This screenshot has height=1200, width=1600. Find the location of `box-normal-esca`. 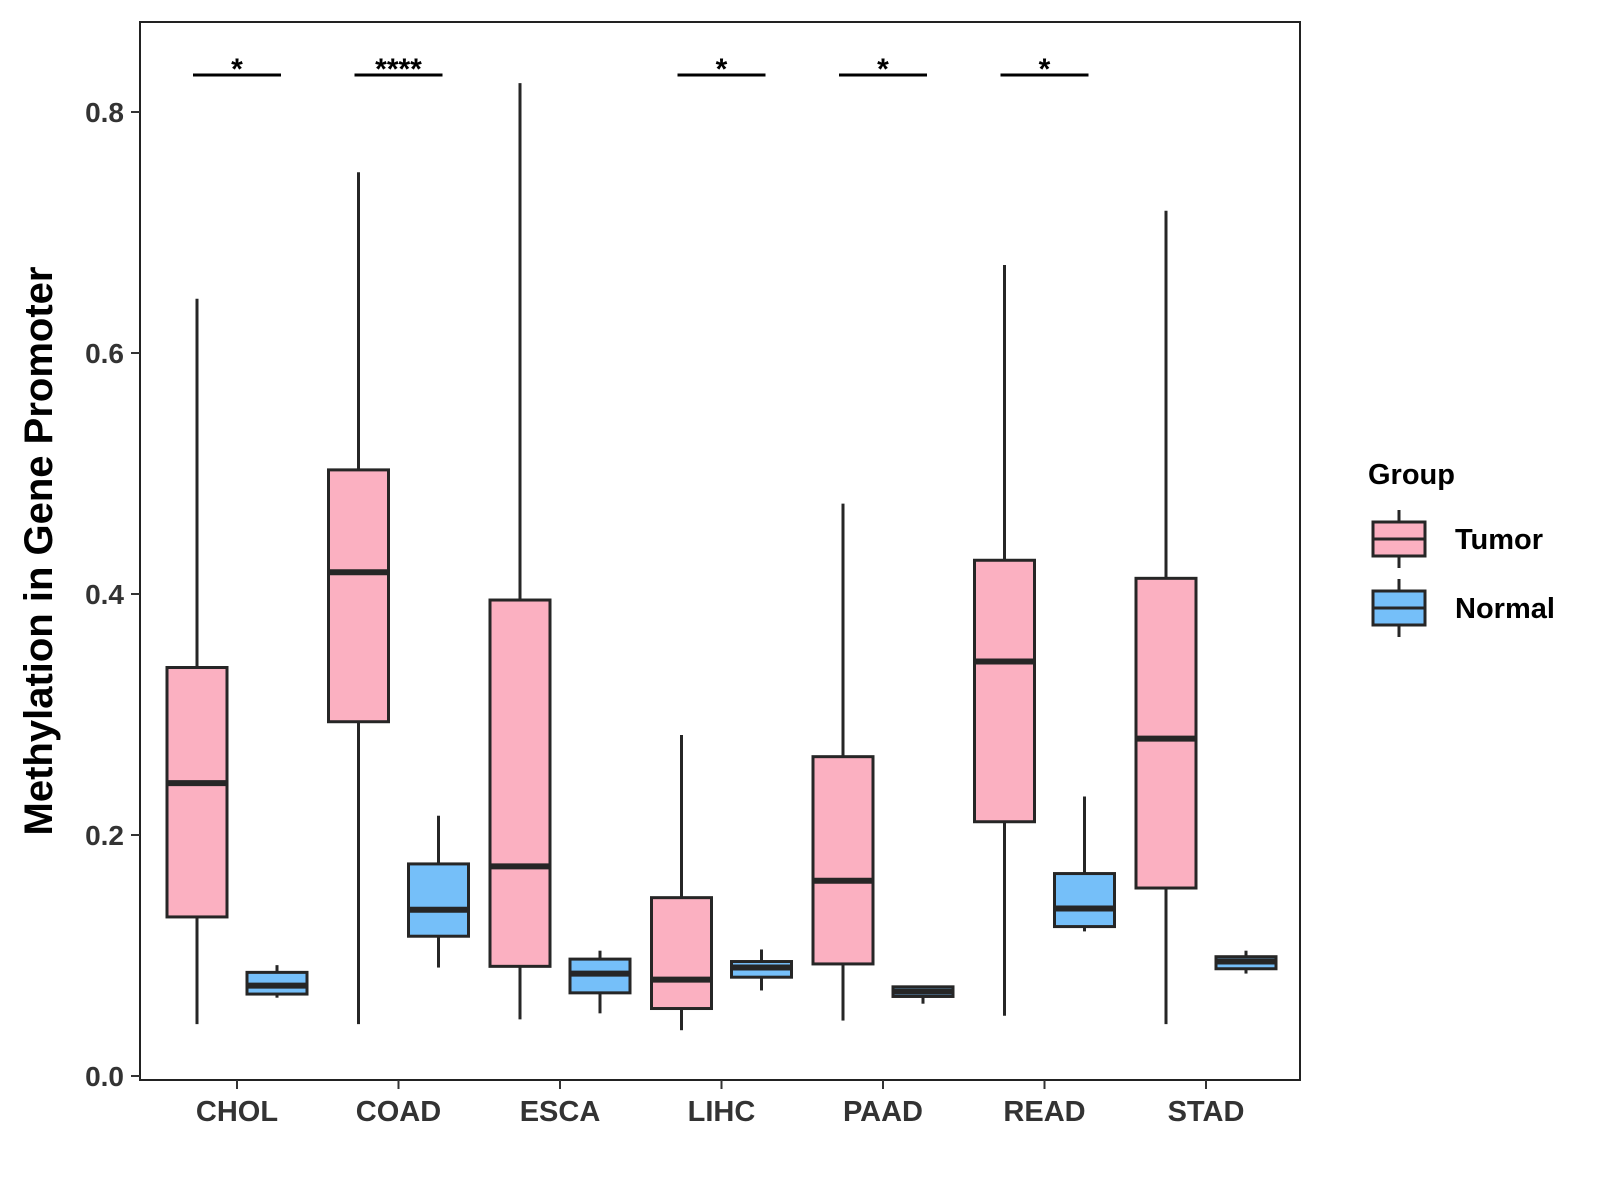

box-normal-esca is located at coordinates (600, 982).